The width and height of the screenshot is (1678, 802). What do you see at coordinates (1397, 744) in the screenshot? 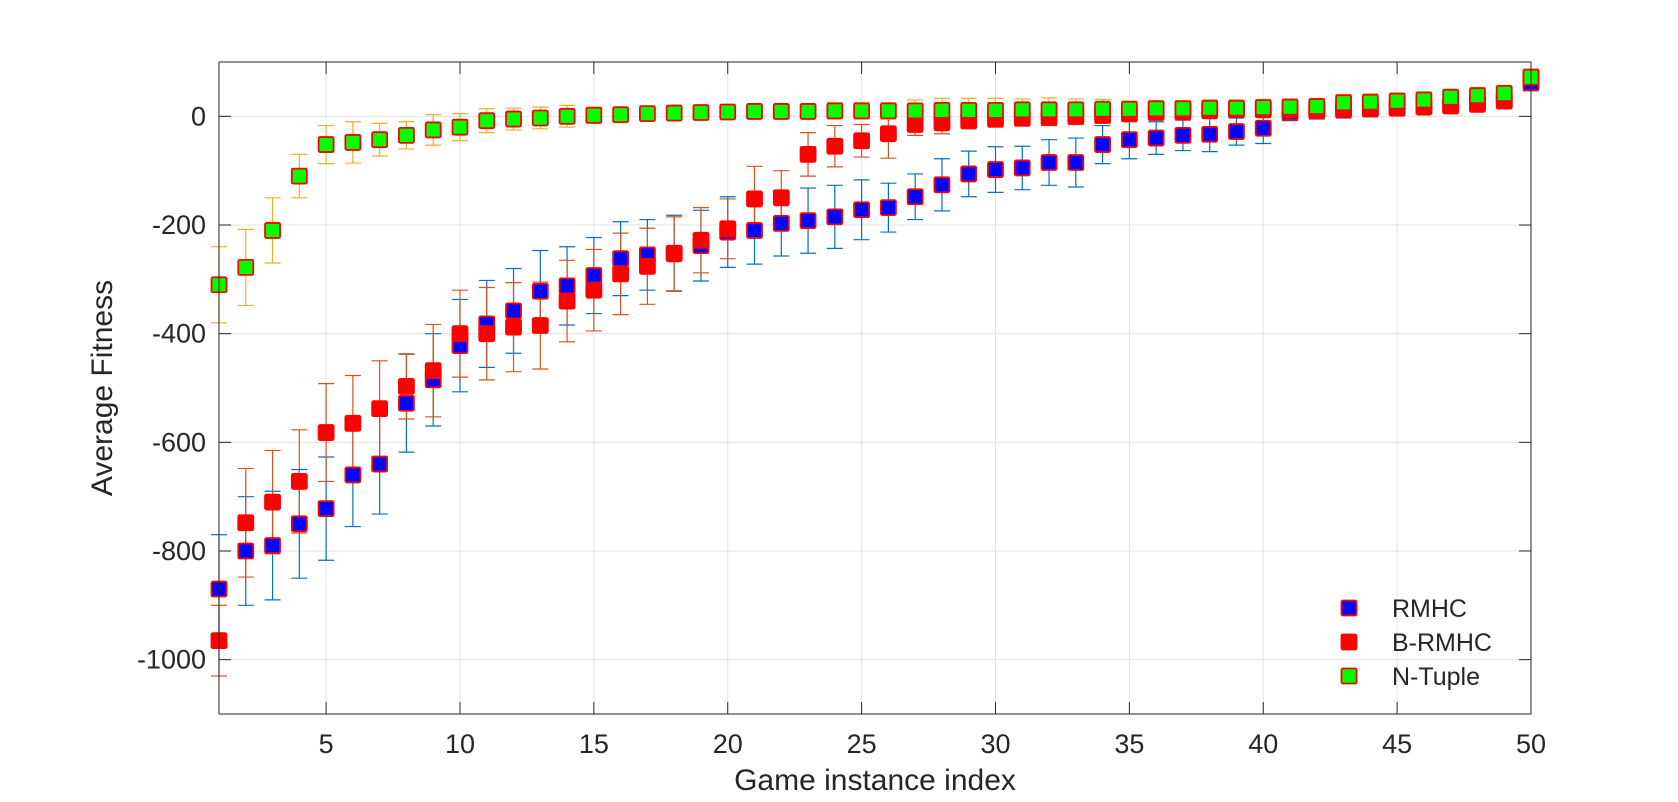
I see `x-tick-label: 45` at bounding box center [1397, 744].